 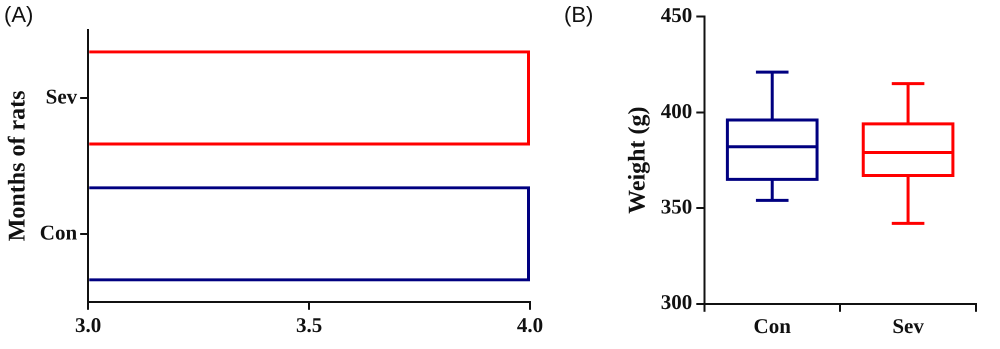 I want to click on y-axis-title: Weight (g), so click(x=637, y=160).